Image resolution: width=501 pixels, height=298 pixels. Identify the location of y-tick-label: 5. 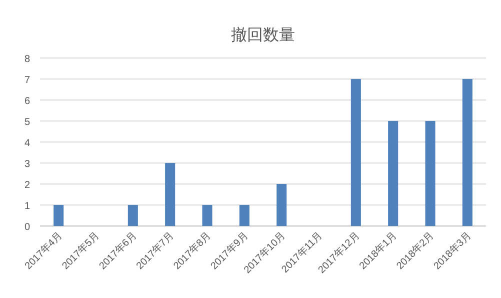
(27, 122).